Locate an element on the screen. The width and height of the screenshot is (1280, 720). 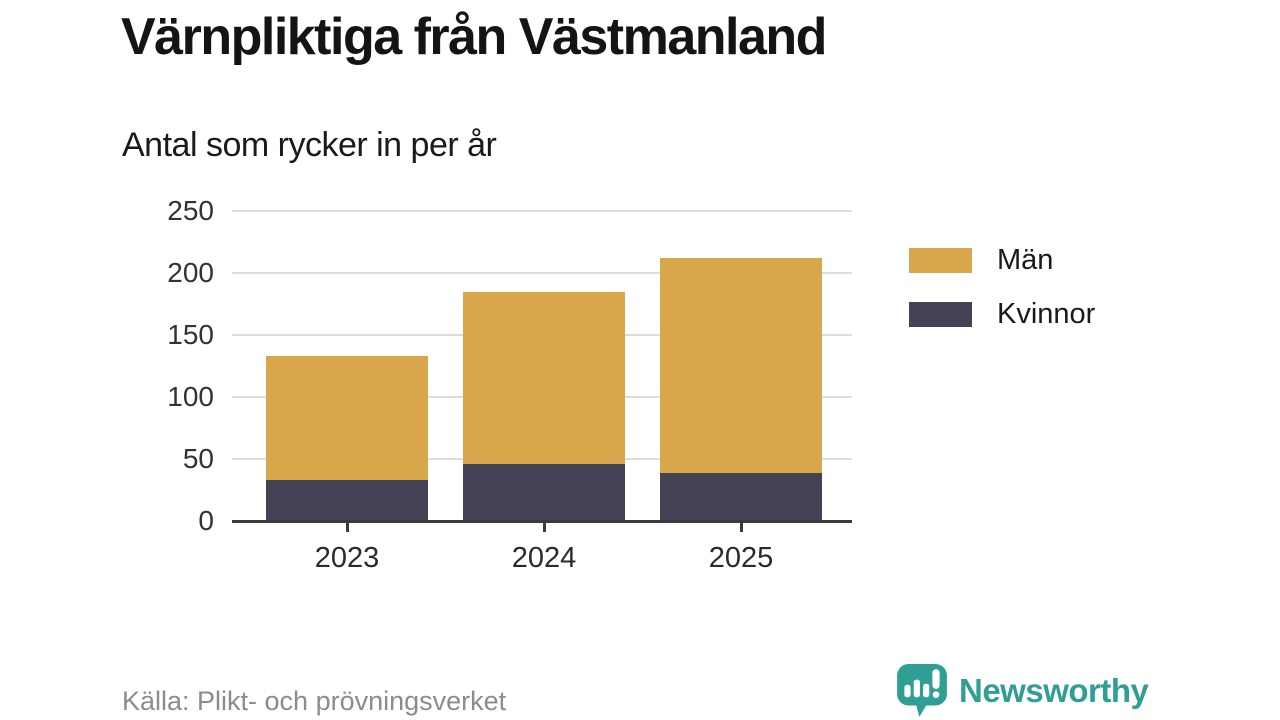
legend: Män Kvinnor is located at coordinates (1002, 298).